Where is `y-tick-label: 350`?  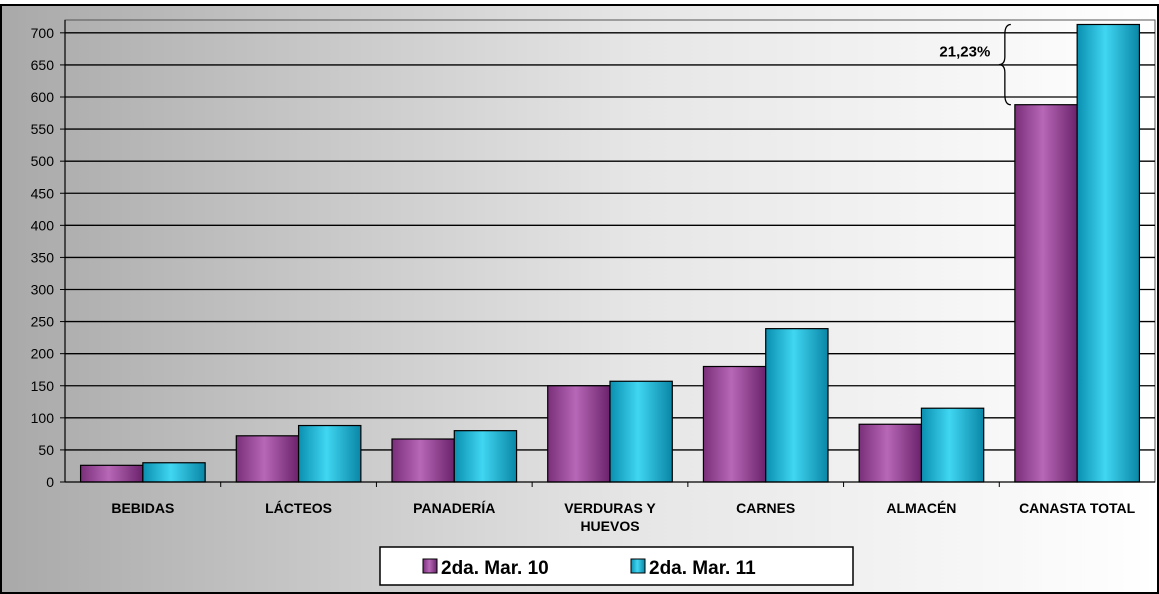
y-tick-label: 350 is located at coordinates (43, 257).